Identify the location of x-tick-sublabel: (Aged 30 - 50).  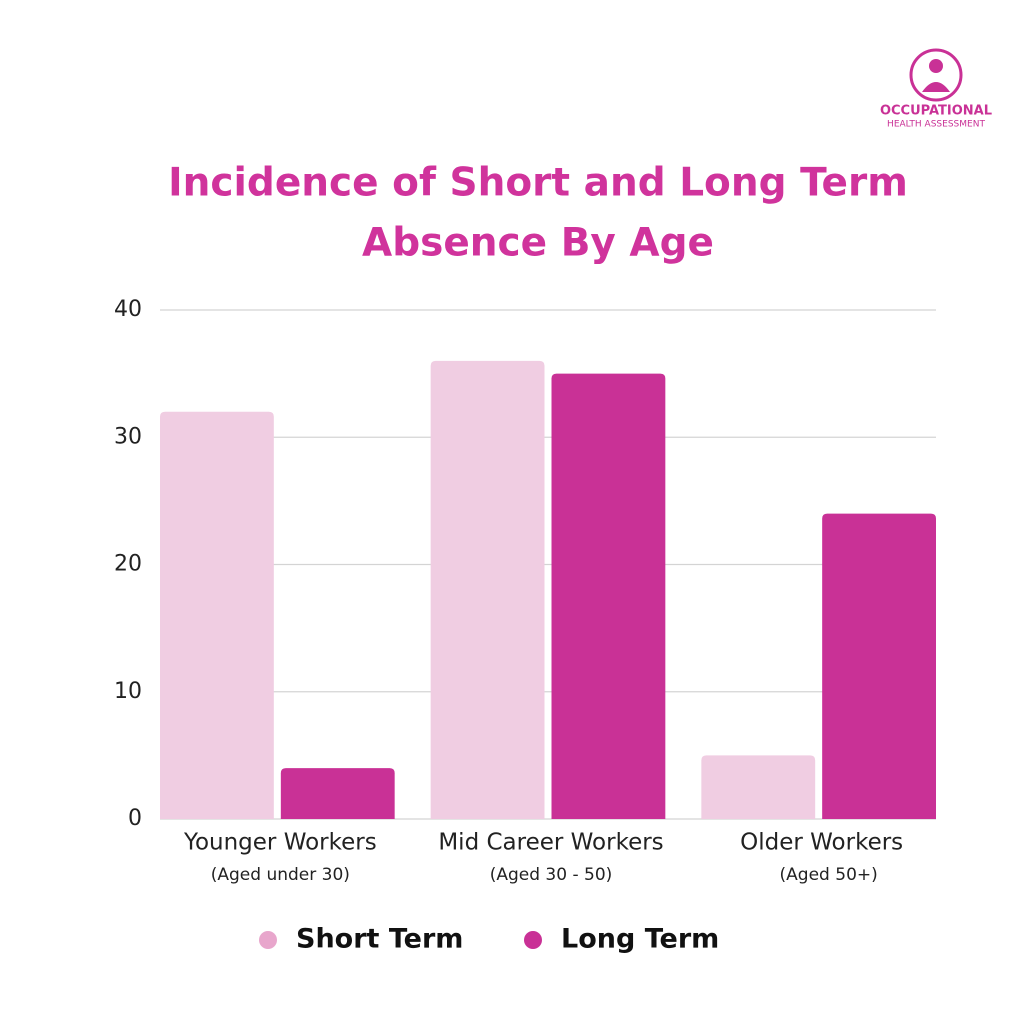
(551, 875).